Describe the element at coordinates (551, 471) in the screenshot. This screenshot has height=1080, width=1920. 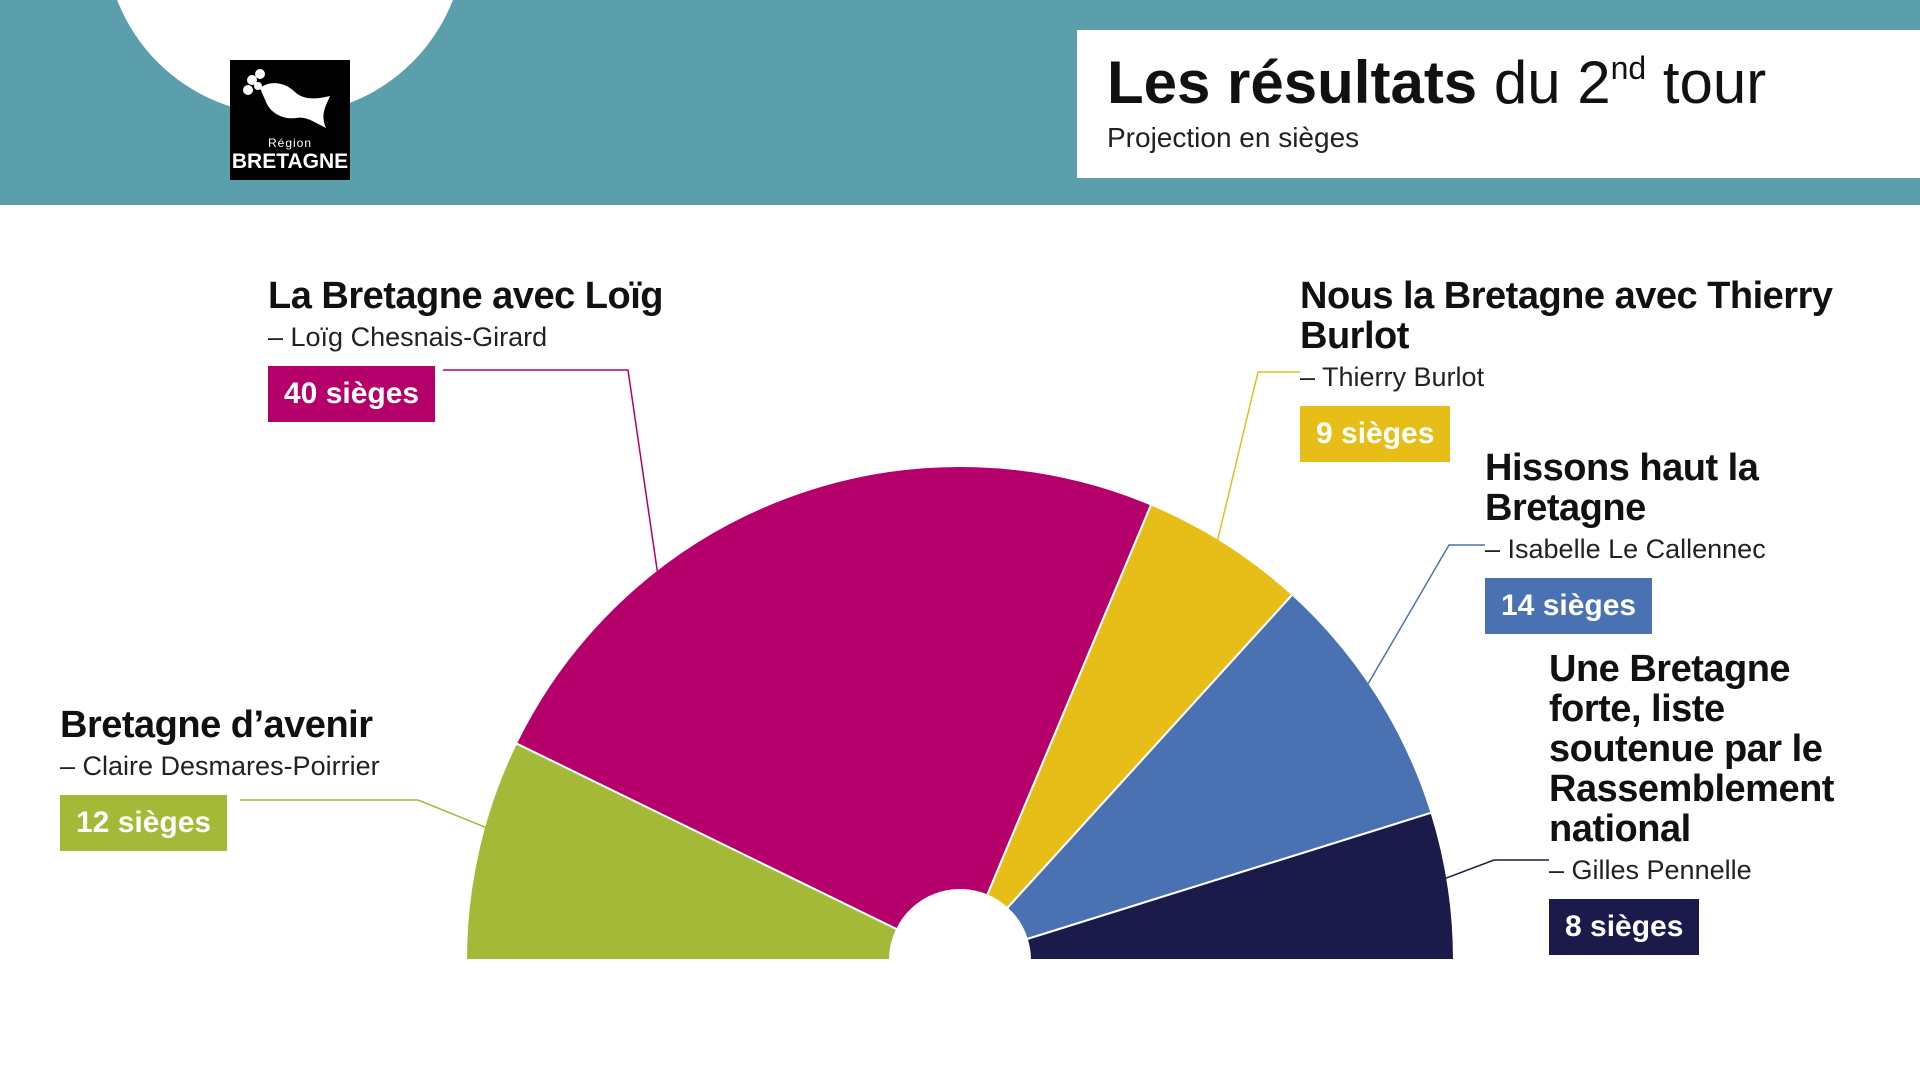
I see `leader-line-loig` at that location.